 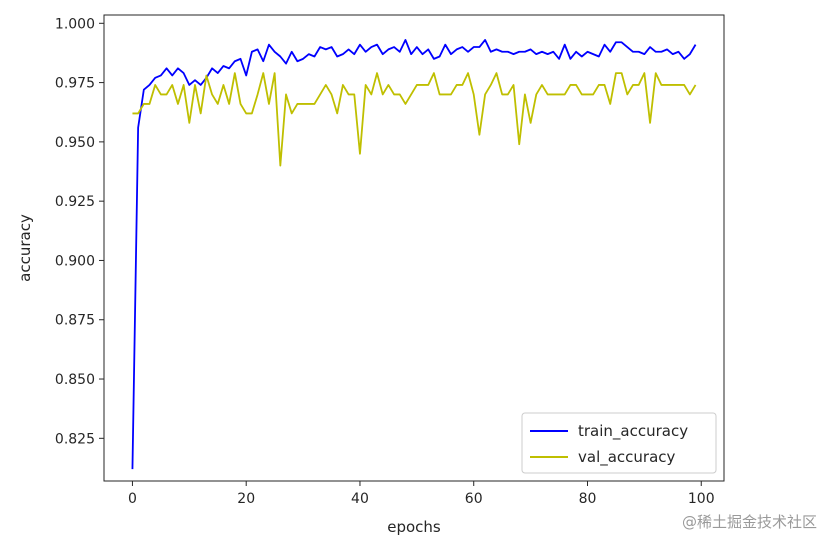 I want to click on y-tick-label: 1.000, so click(x=75, y=24).